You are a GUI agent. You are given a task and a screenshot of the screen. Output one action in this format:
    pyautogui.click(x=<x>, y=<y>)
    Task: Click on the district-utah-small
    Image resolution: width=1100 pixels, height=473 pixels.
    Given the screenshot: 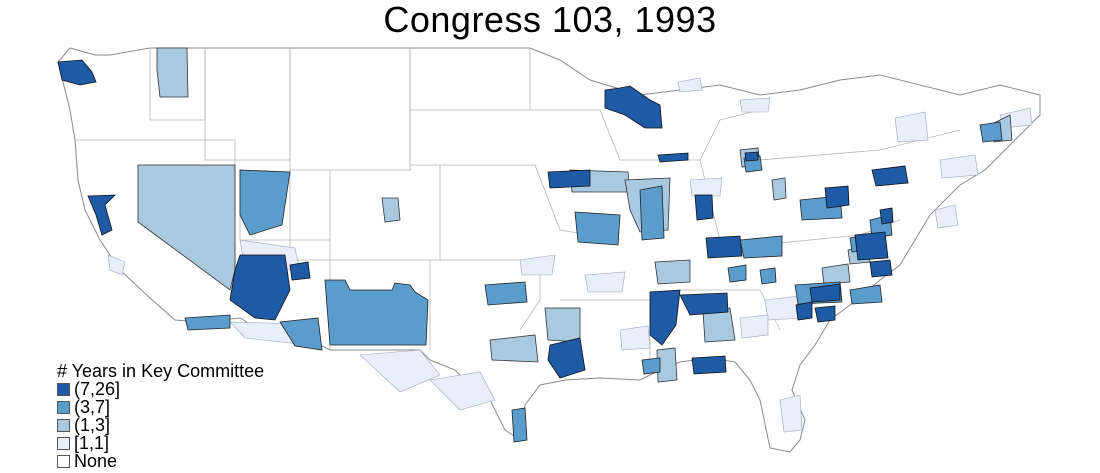 What is the action you would take?
    pyautogui.click(x=391, y=210)
    